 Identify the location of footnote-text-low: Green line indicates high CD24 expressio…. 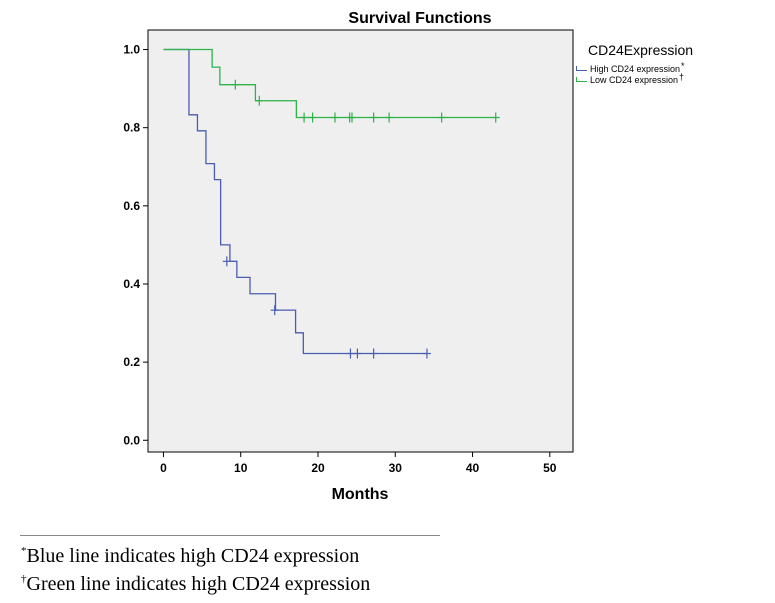
(198, 584).